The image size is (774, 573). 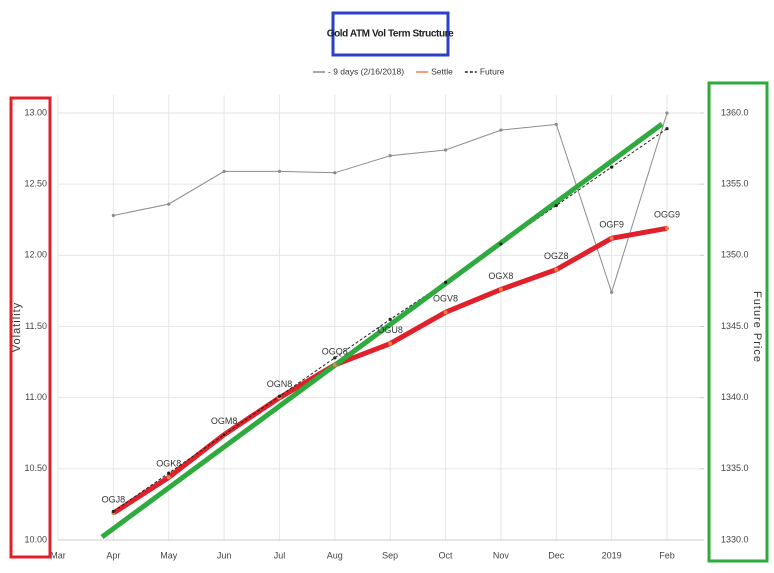 What do you see at coordinates (500, 276) in the screenshot?
I see `data-label: OGX8` at bounding box center [500, 276].